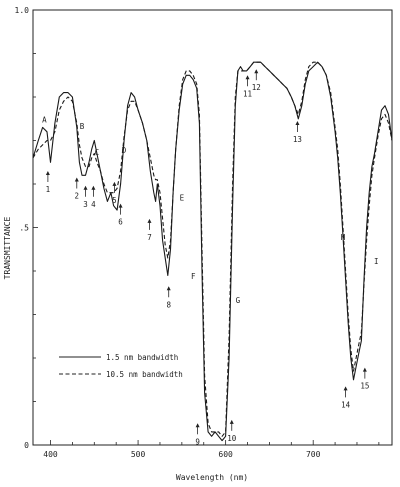  What do you see at coordinates (142, 357) in the screenshot?
I see `legend-label-solid: 1.5 nm bandwidth` at bounding box center [142, 357].